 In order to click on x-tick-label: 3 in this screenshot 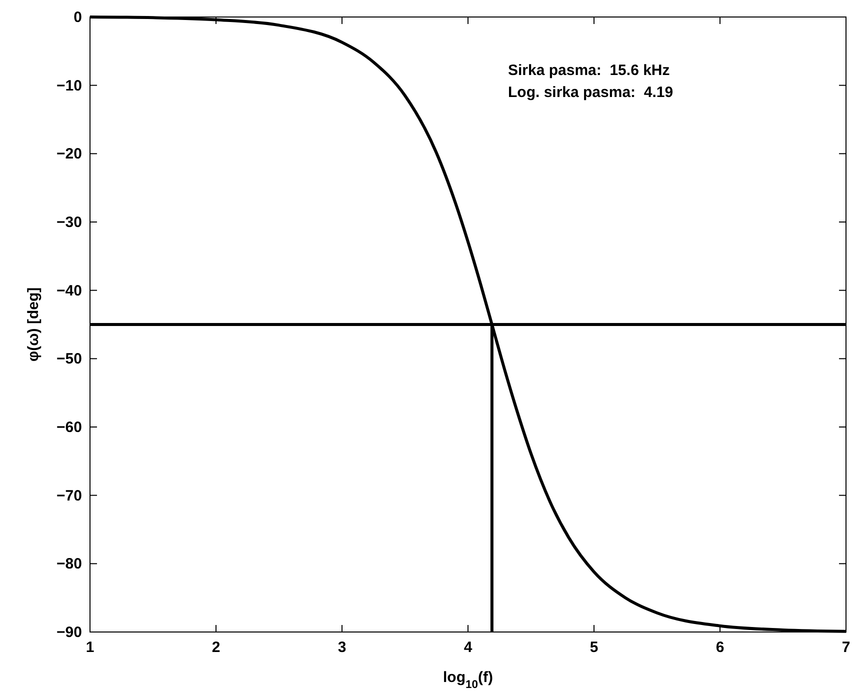, I will do `click(342, 647)`.